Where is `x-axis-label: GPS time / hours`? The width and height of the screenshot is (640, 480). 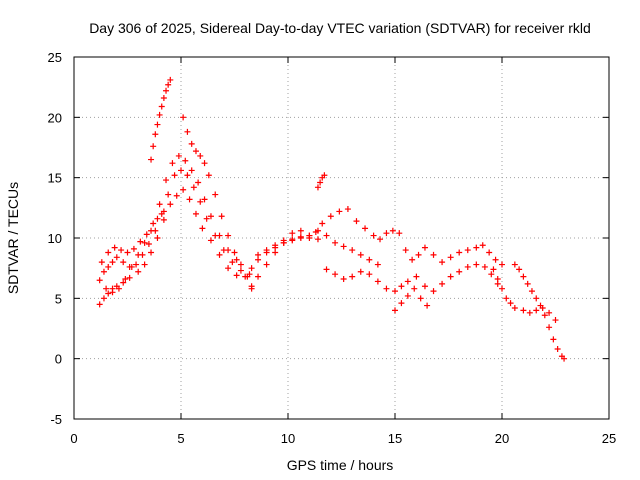
x-axis-label: GPS time / hours is located at coordinates (340, 465).